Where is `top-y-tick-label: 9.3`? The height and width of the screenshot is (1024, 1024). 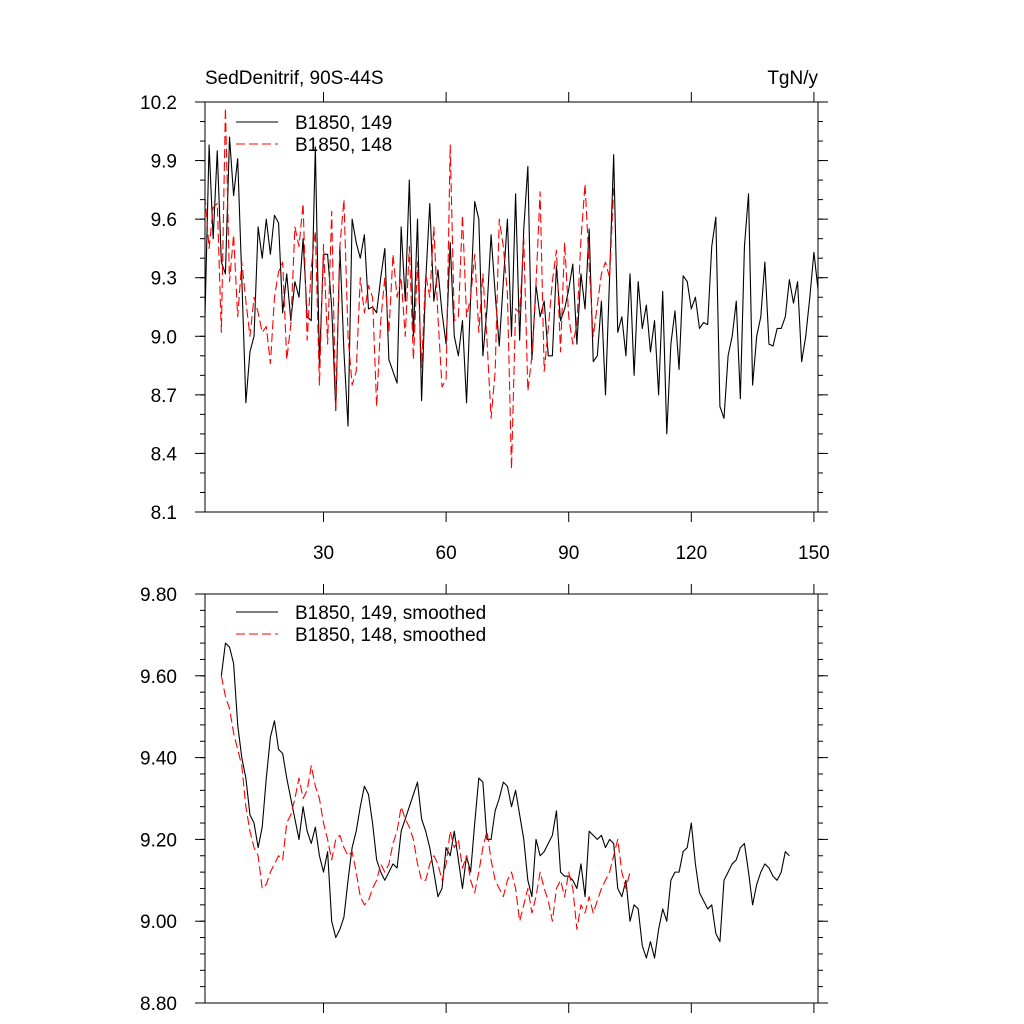
top-y-tick-label: 9.3 is located at coordinates (164, 279).